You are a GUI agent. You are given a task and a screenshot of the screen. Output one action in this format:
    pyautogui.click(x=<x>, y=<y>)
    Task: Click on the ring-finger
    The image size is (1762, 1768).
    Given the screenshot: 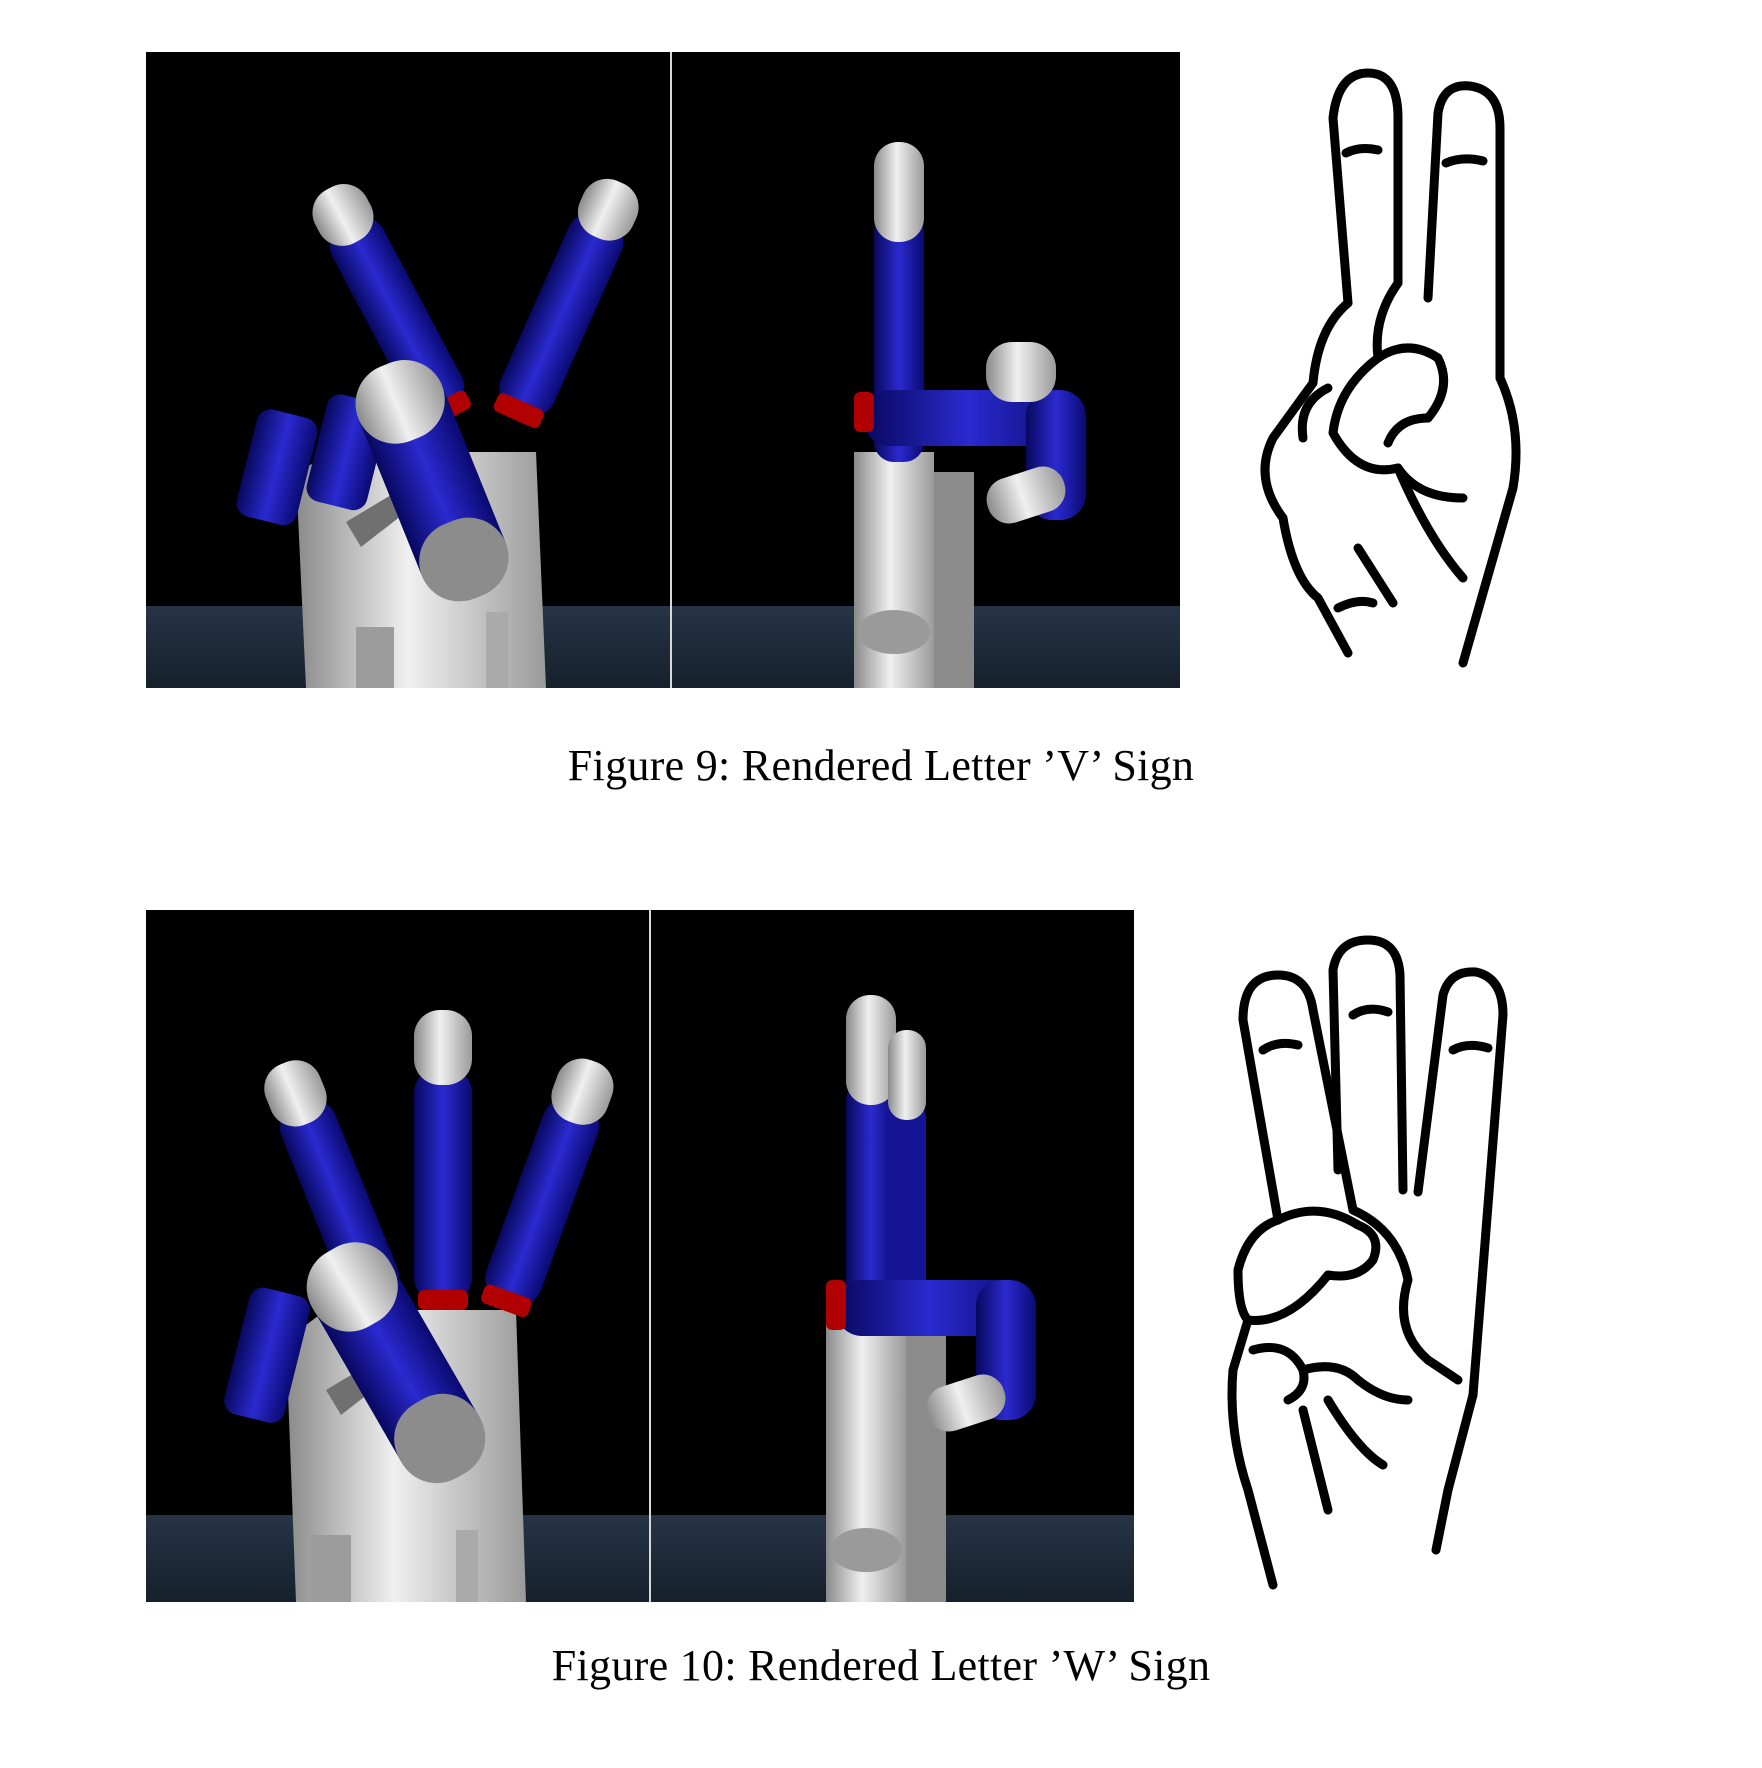 What is the action you would take?
    pyautogui.click(x=547, y=1188)
    